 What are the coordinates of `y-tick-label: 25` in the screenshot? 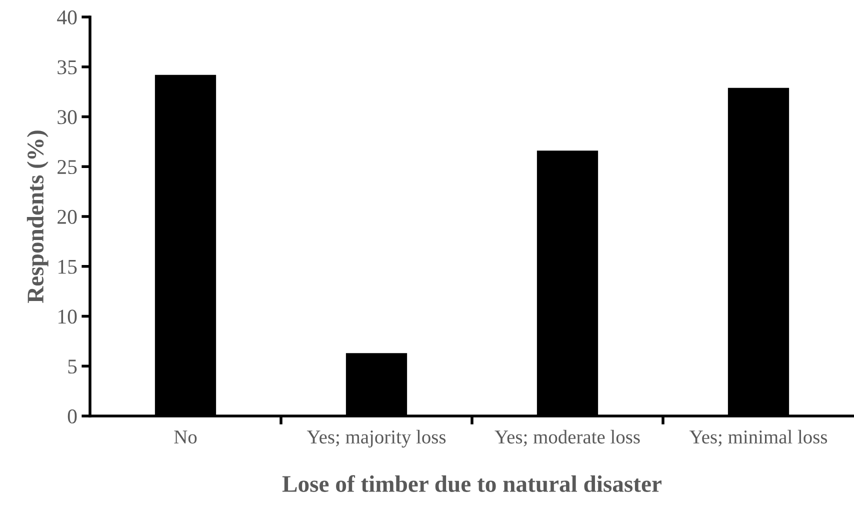 It's located at (67, 167).